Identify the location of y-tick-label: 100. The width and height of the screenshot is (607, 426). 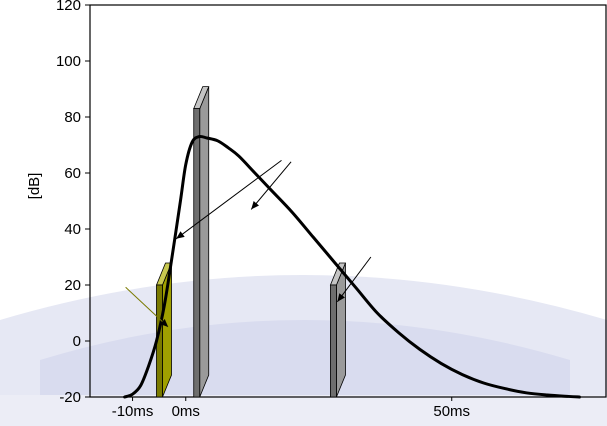
(68, 61).